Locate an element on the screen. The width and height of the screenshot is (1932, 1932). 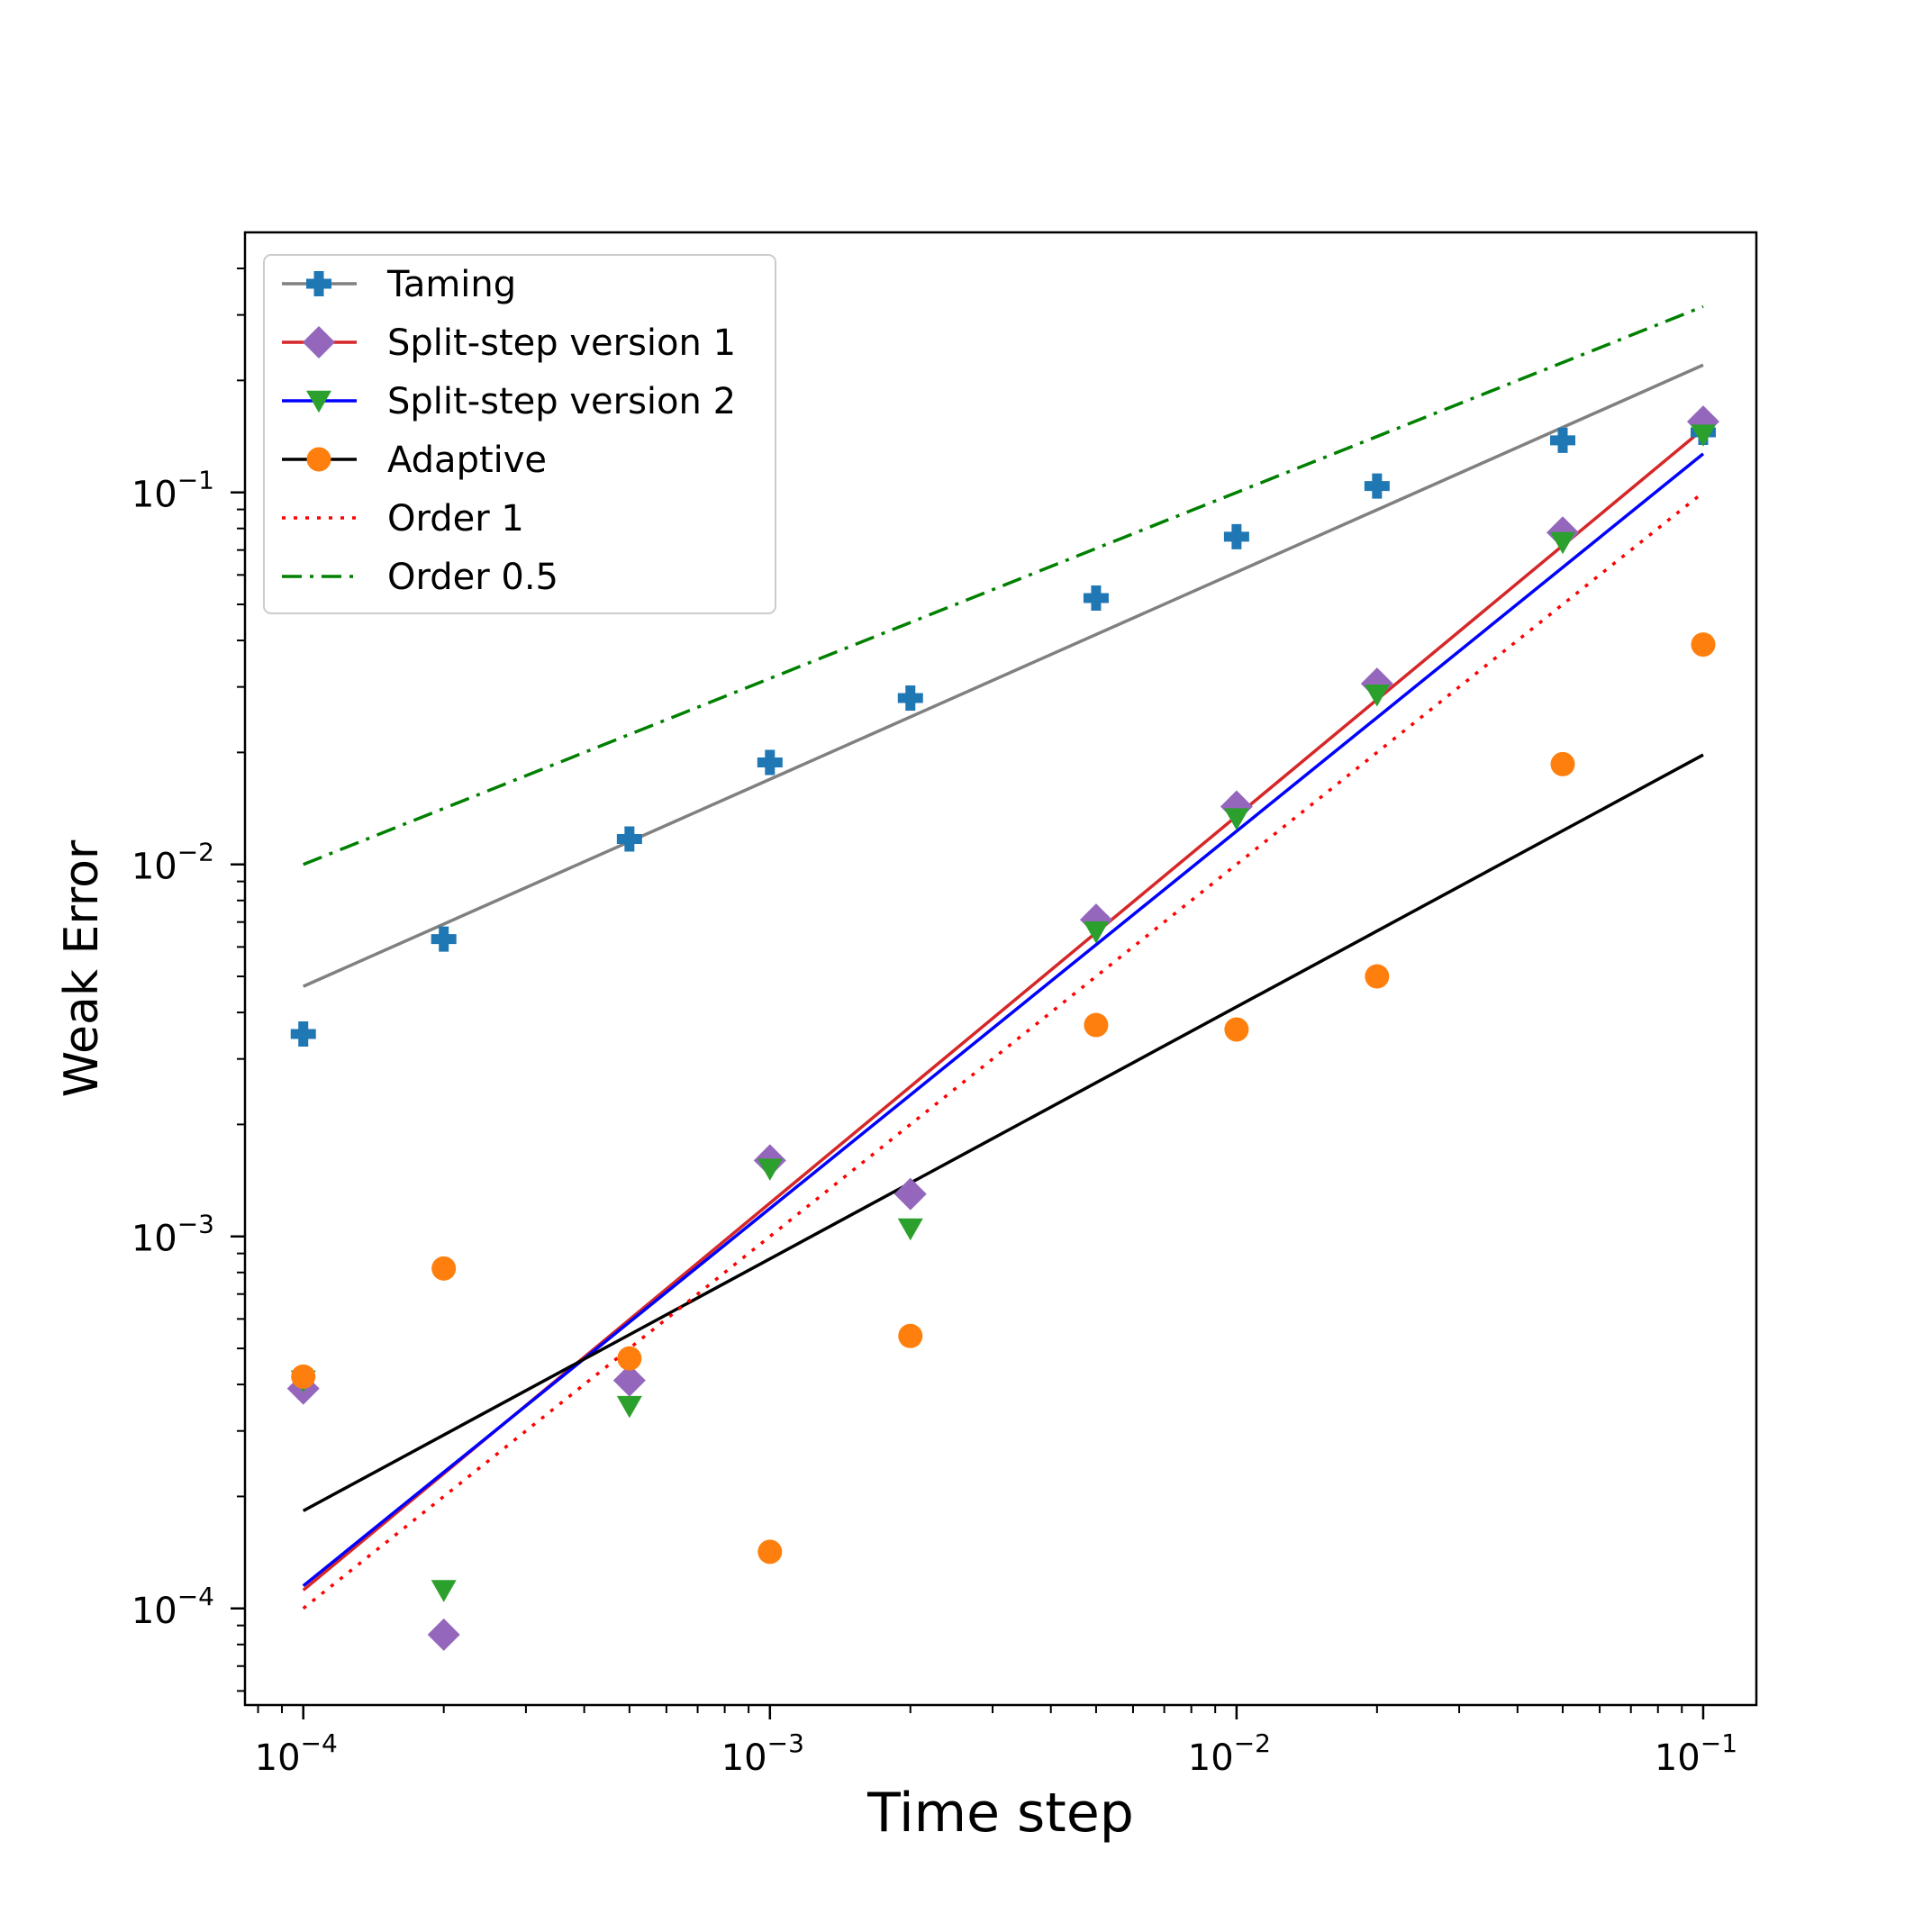
x-axis-label: Time step is located at coordinates (1000, 1813).